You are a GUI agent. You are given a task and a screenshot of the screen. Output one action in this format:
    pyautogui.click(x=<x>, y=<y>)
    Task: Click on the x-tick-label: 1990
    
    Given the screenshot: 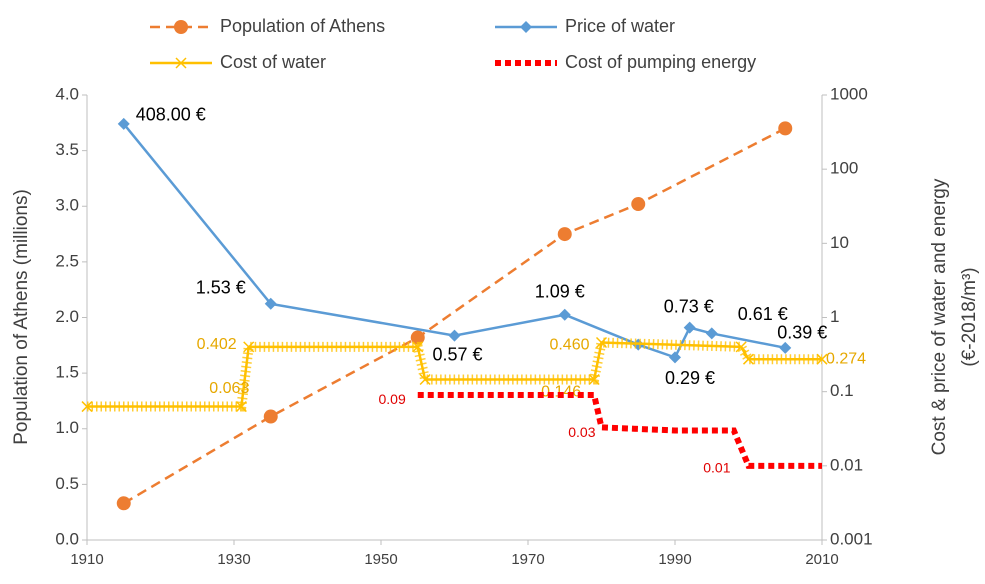 What is the action you would take?
    pyautogui.click(x=674, y=559)
    